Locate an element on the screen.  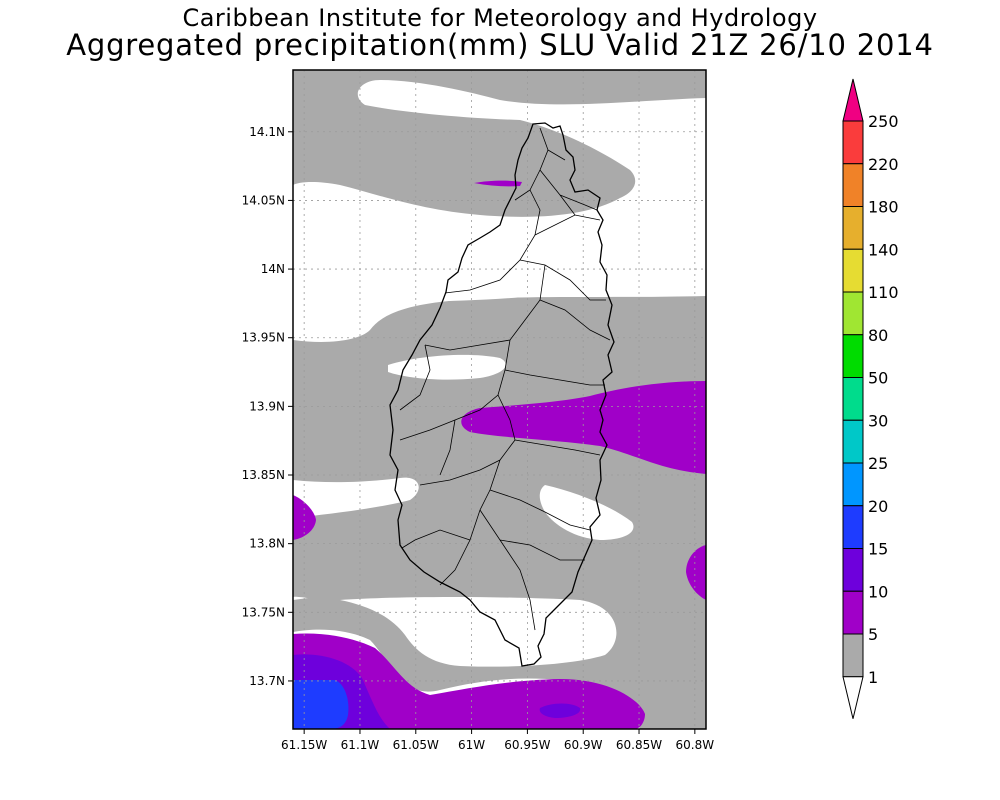
colorbar-arrow-min is located at coordinates (853, 697).